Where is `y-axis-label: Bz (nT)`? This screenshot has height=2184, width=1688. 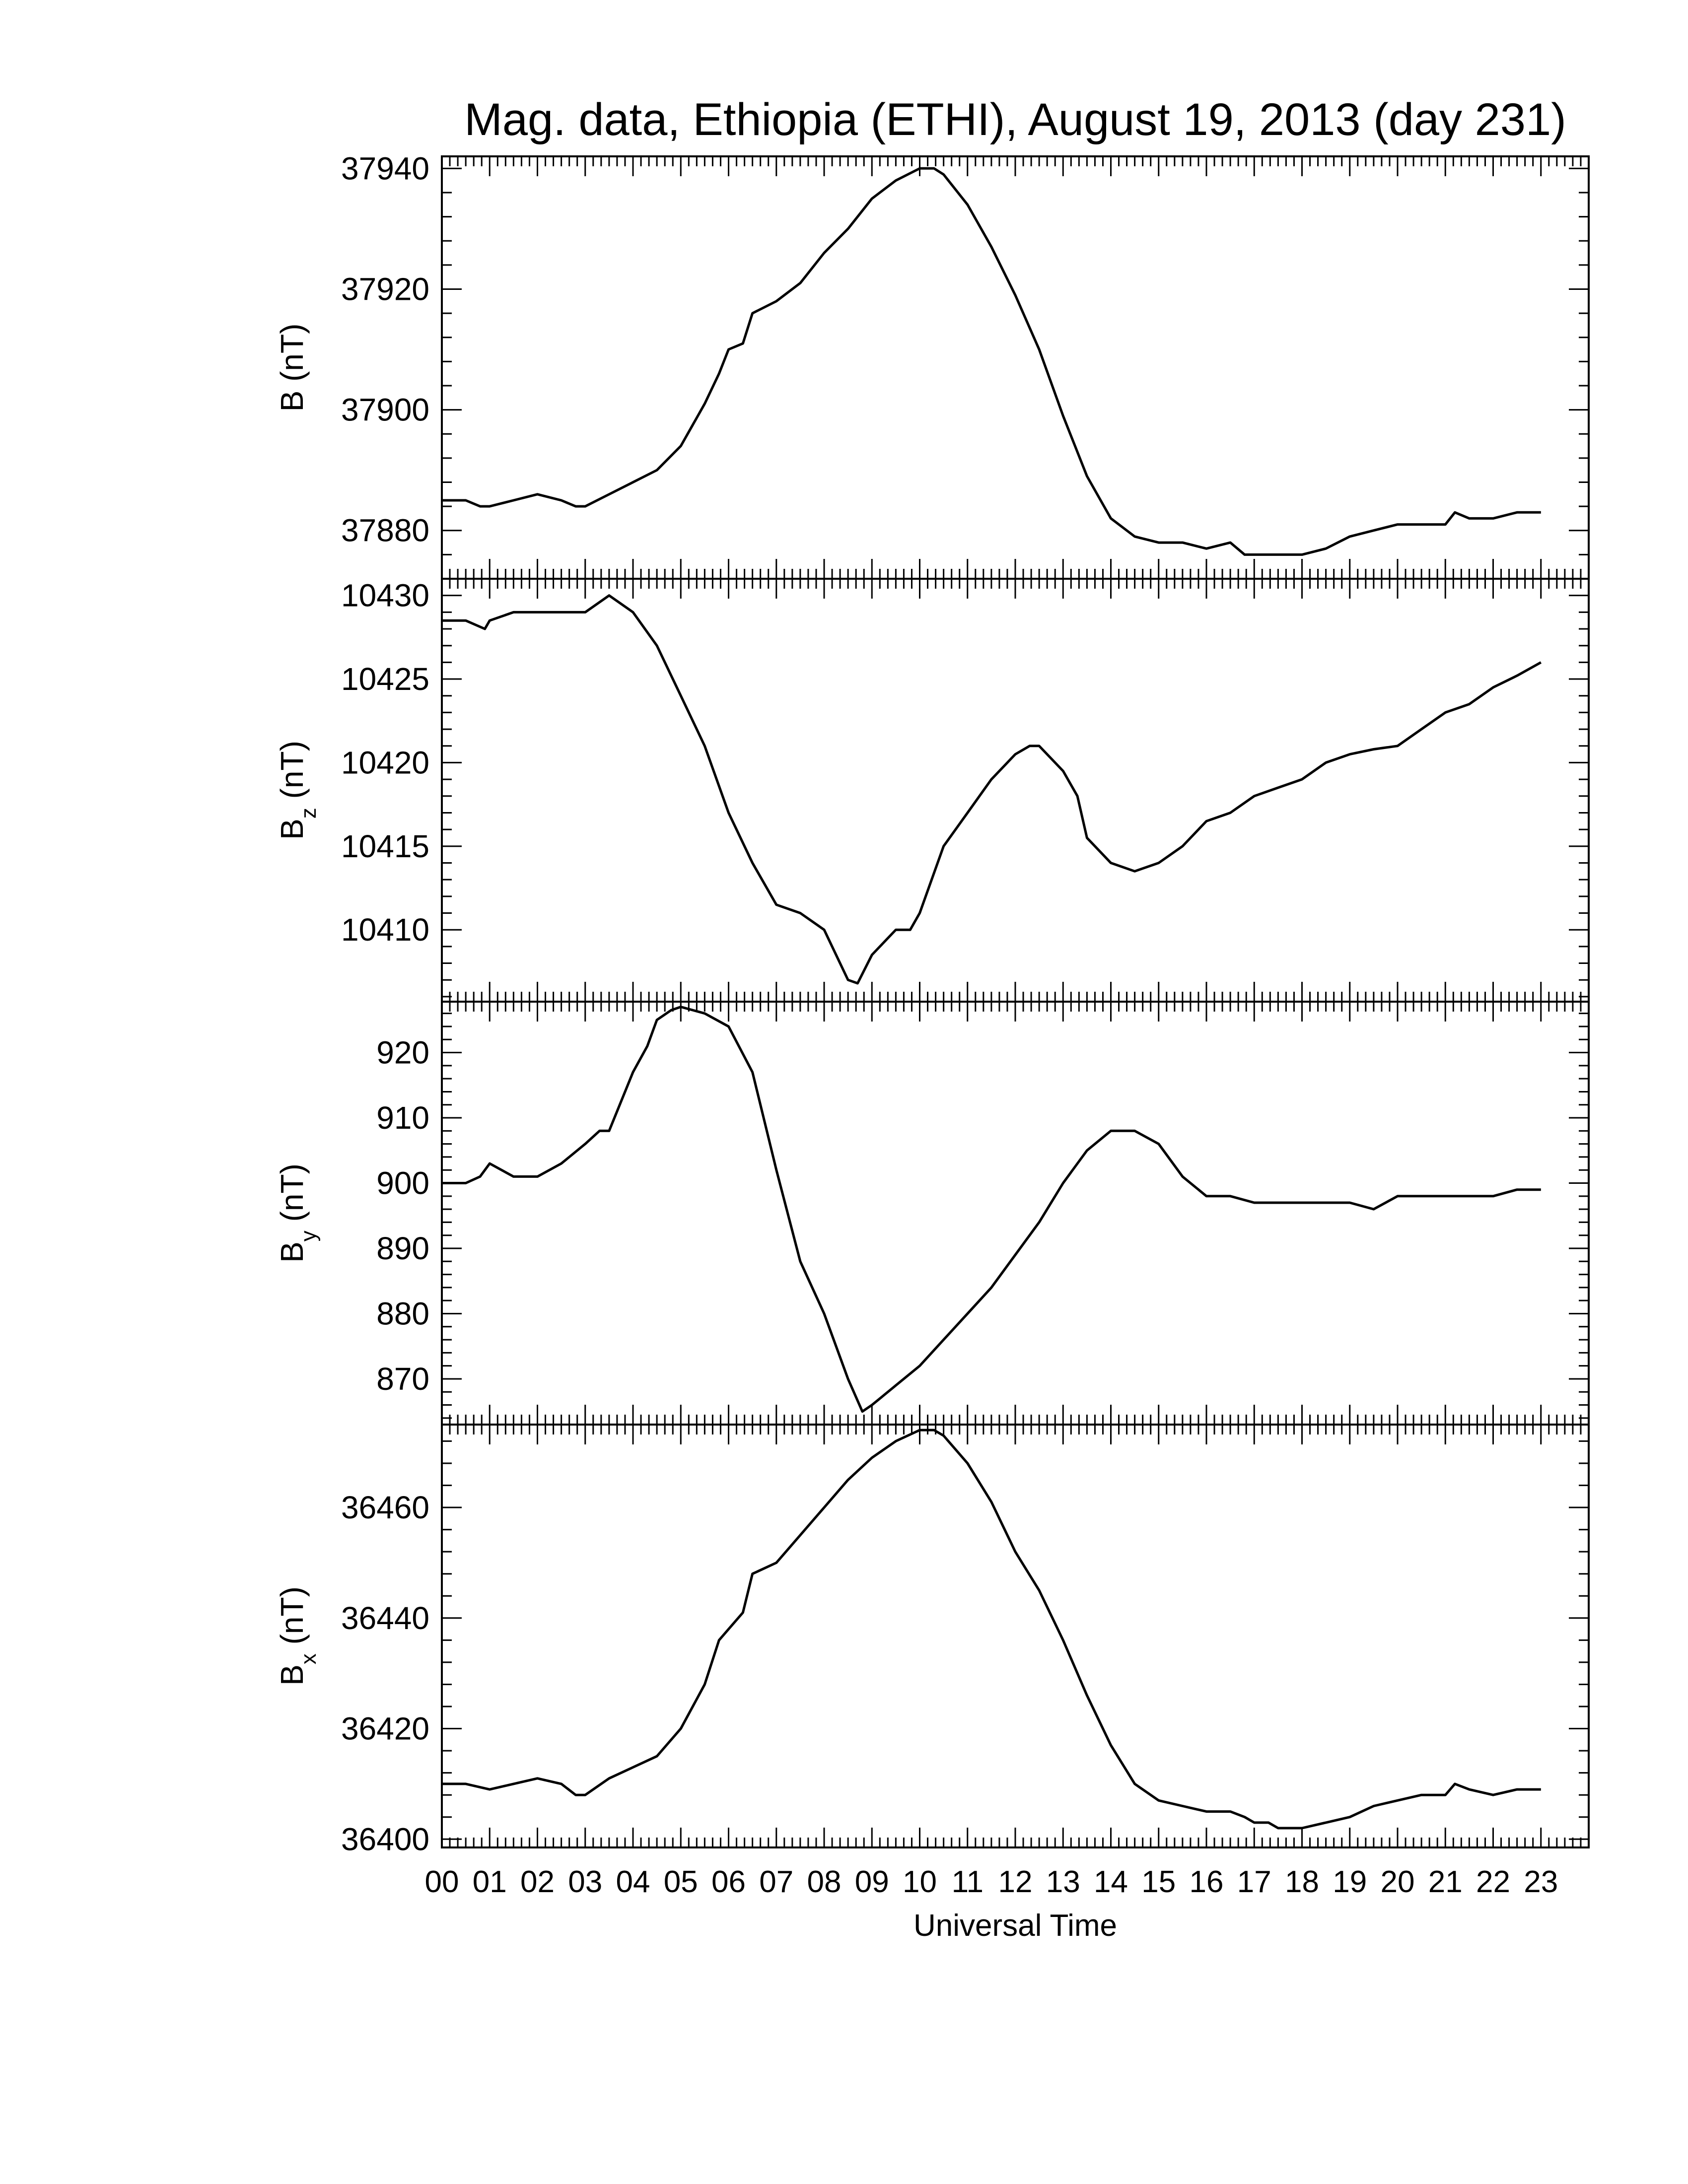 y-axis-label: Bz (nT) is located at coordinates (297, 790).